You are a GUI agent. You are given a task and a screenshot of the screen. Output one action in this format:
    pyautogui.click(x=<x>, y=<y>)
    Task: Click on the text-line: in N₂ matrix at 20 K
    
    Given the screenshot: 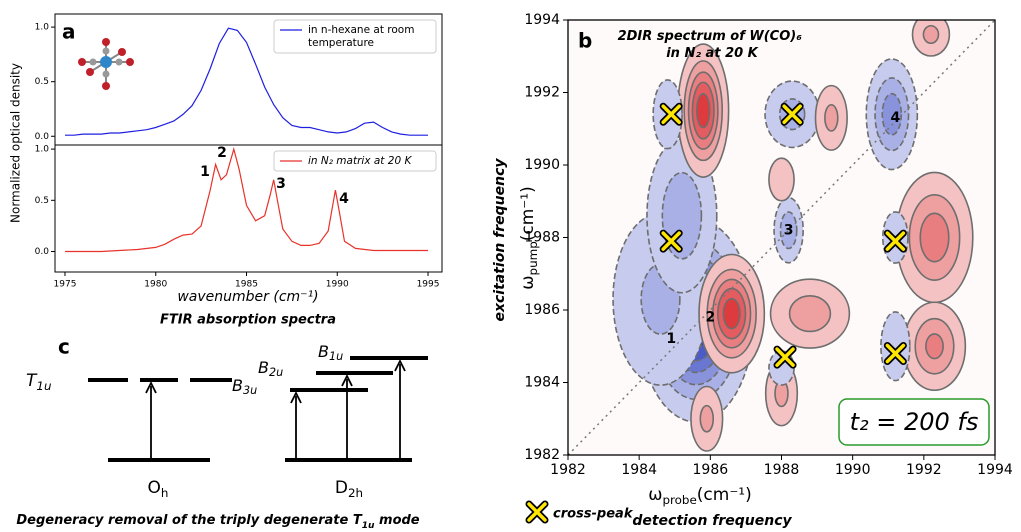 What is the action you would take?
    pyautogui.click(x=360, y=161)
    